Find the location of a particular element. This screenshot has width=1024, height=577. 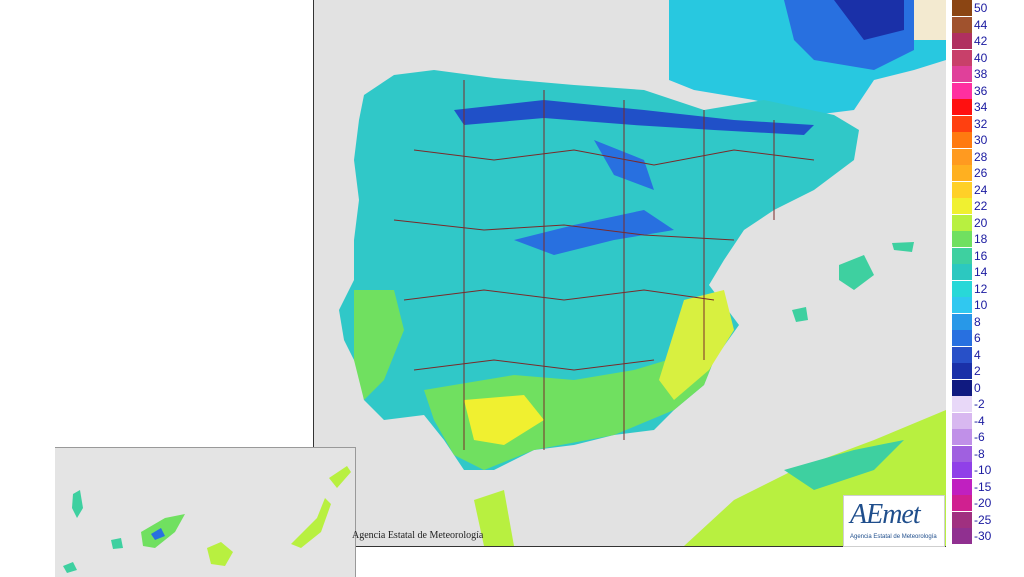

fuerteventura is located at coordinates (311, 523).